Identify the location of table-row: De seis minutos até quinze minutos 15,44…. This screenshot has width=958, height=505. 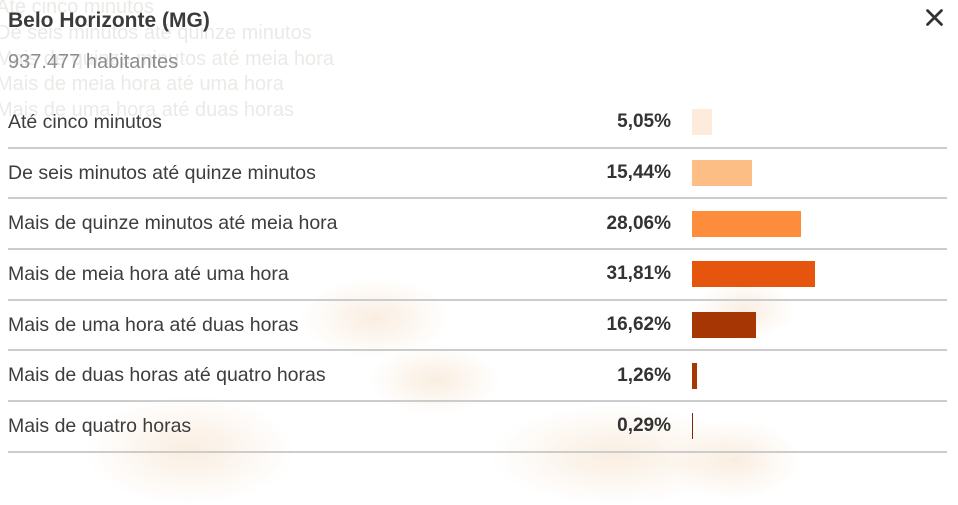
(477, 174).